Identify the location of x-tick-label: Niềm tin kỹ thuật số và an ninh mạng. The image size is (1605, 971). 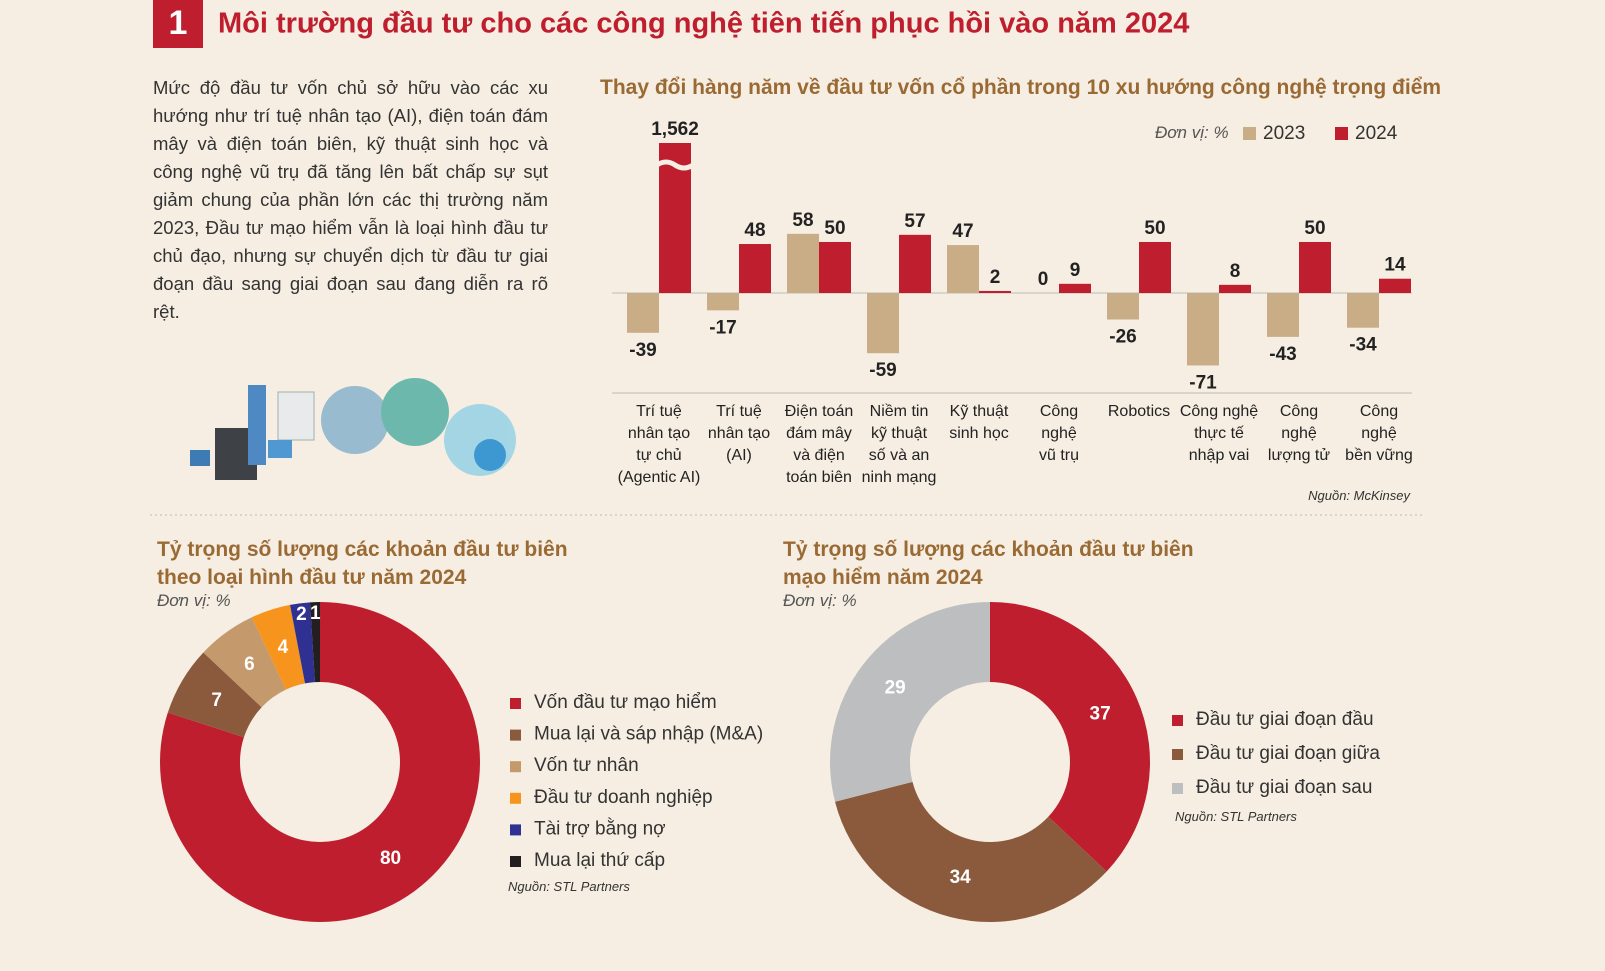
(899, 444).